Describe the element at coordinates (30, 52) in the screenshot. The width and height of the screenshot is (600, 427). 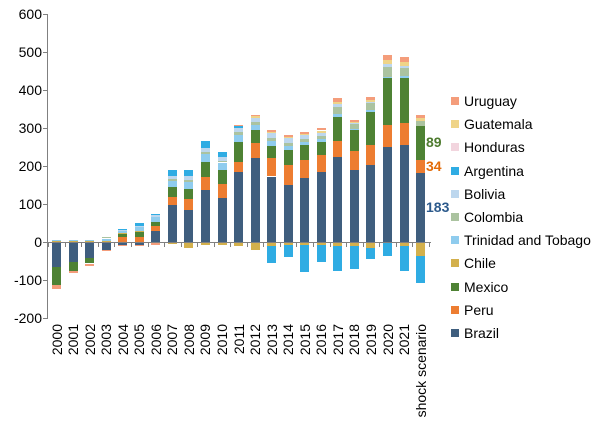
I see `y-tick-label: 500` at that location.